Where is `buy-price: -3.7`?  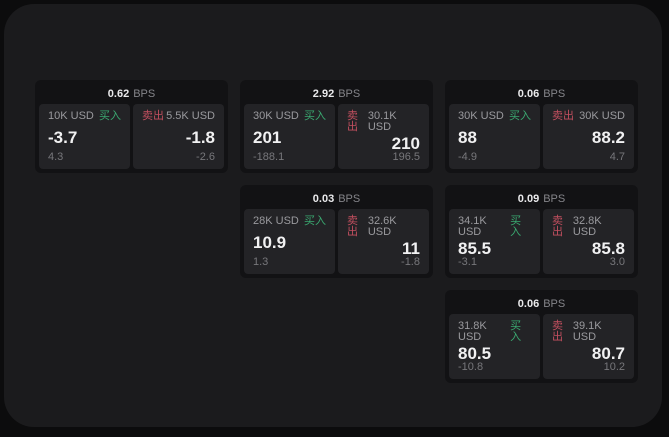 buy-price: -3.7 is located at coordinates (63, 137).